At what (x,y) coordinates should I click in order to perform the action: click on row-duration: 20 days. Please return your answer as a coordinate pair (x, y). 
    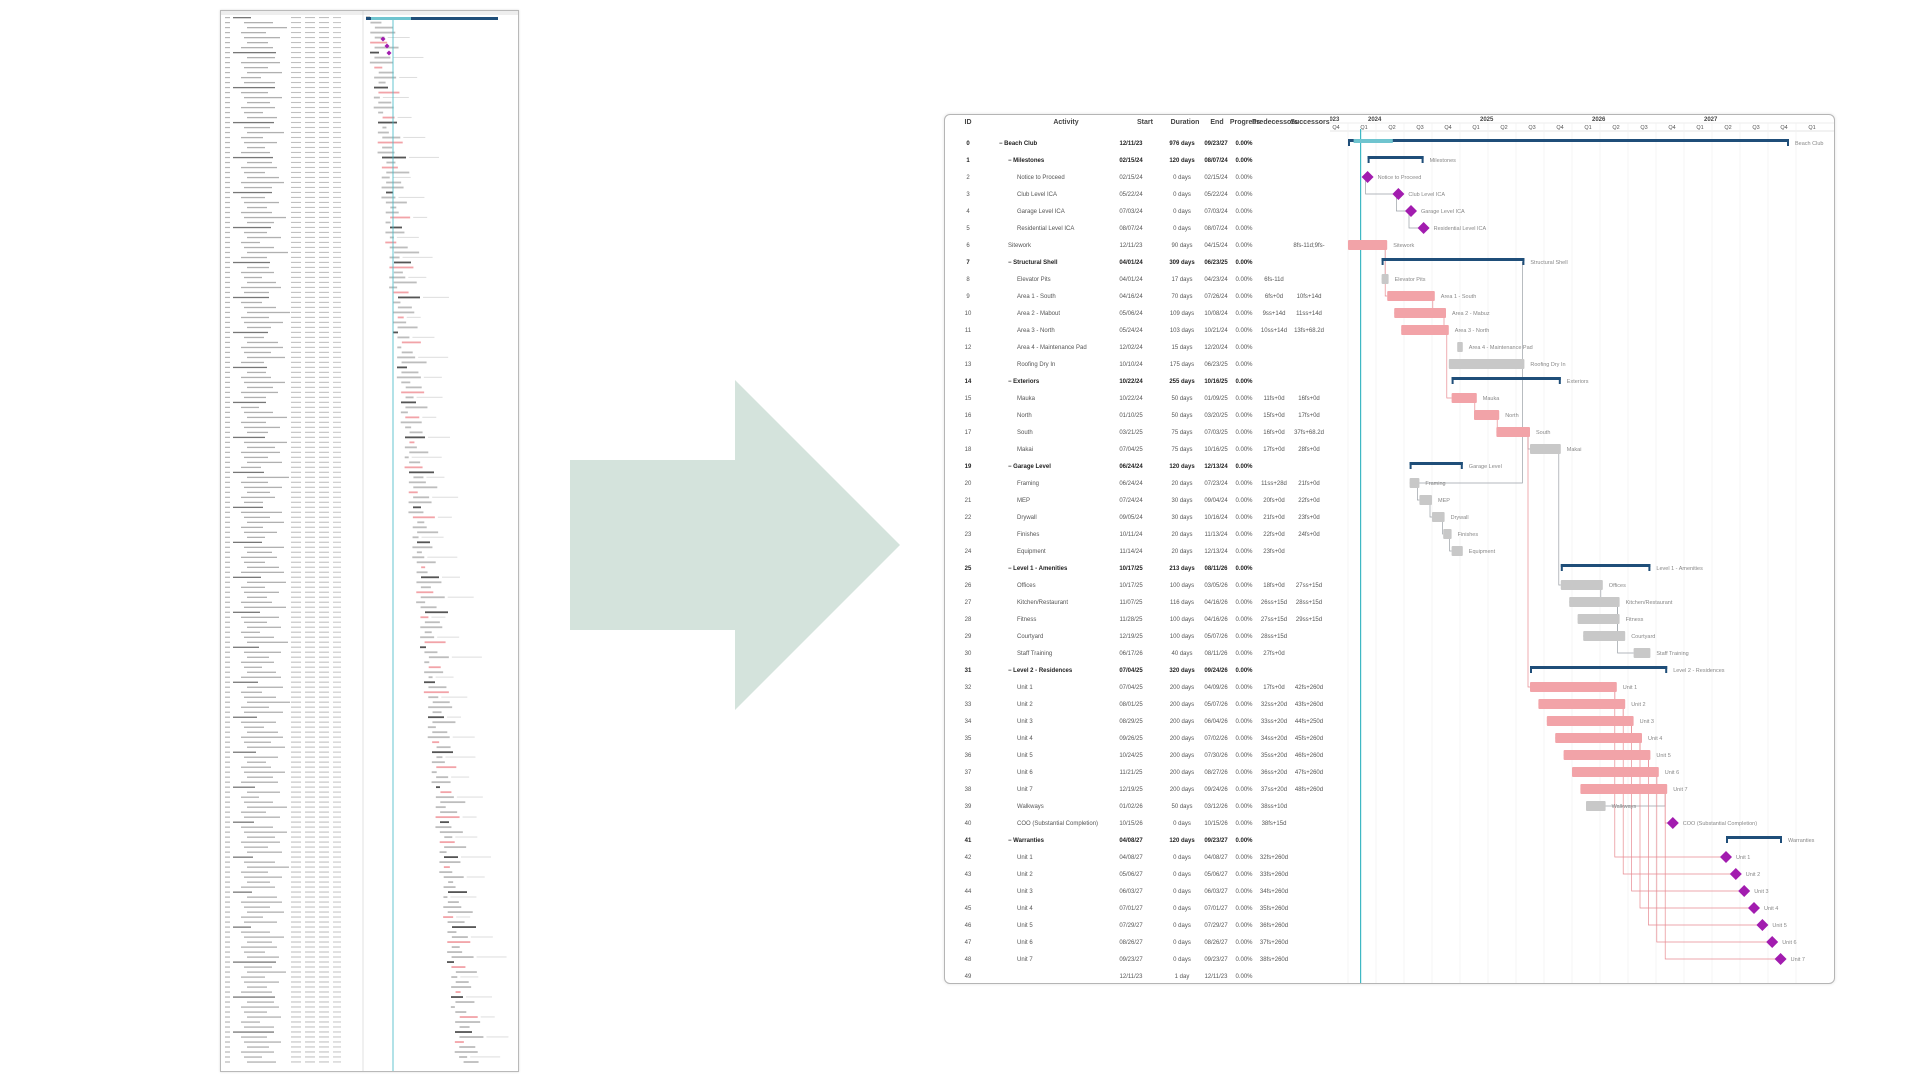
    Looking at the image, I should click on (1182, 552).